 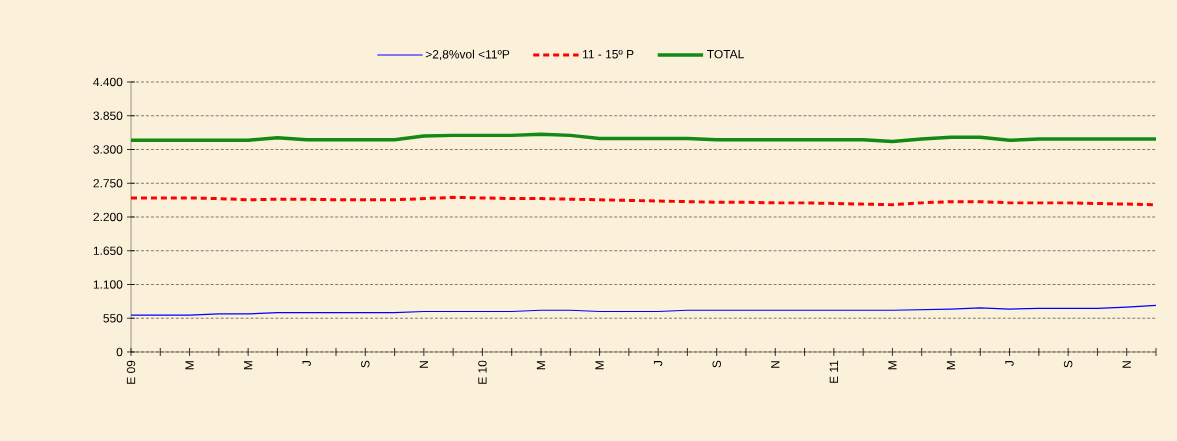 What do you see at coordinates (725, 54) in the screenshot?
I see `legend-label: TOTAL` at bounding box center [725, 54].